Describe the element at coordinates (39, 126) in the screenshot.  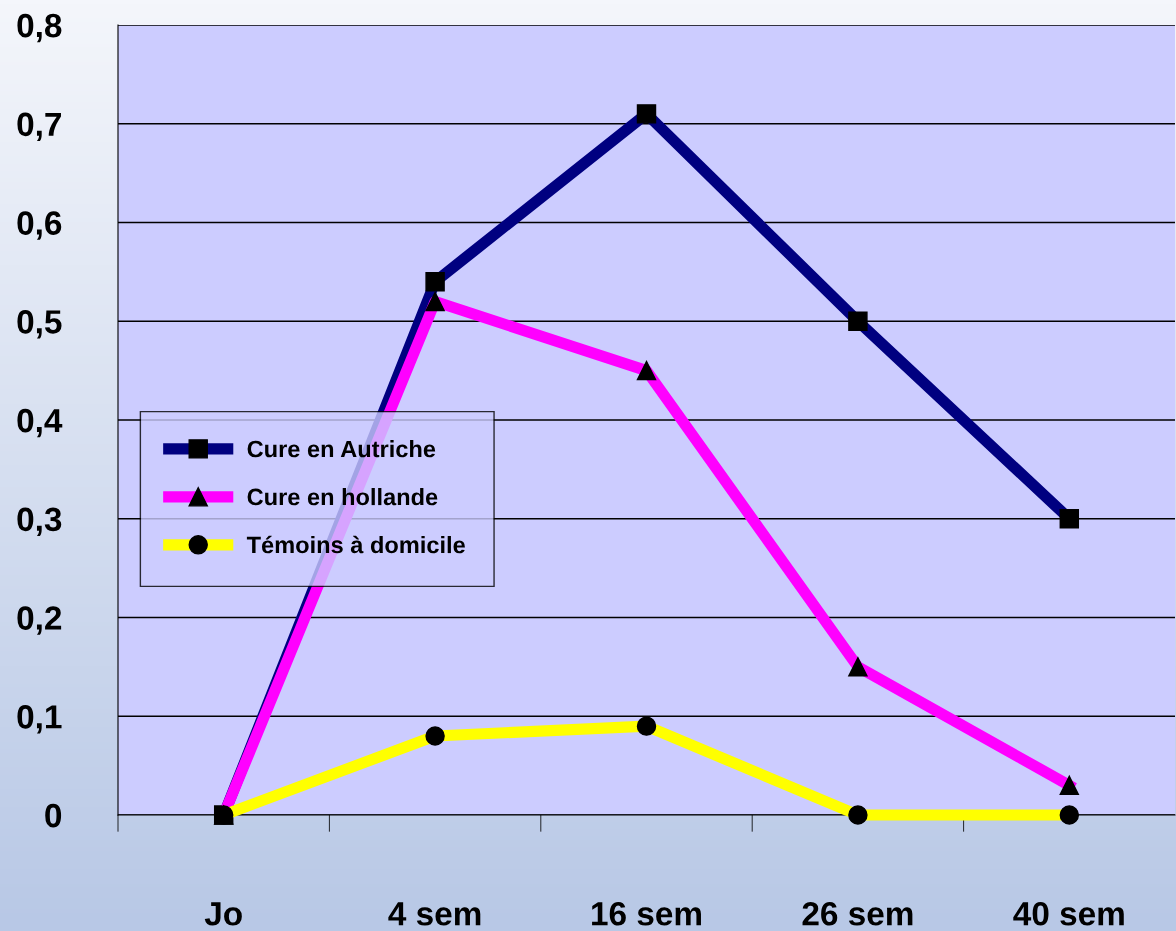
I see `y-tick-label: 0,7` at that location.